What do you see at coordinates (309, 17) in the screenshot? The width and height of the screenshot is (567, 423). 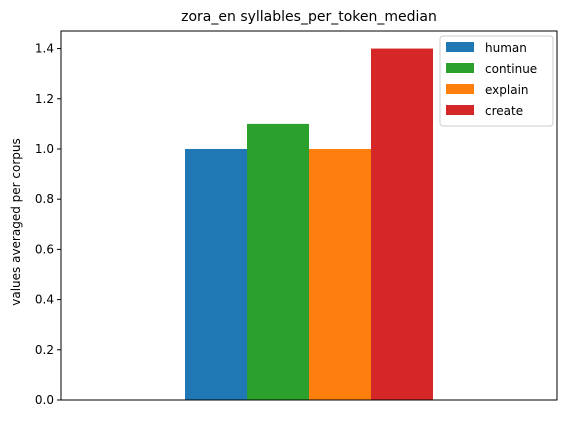 I see `chart-title: zora_en syllables_per_token_median` at bounding box center [309, 17].